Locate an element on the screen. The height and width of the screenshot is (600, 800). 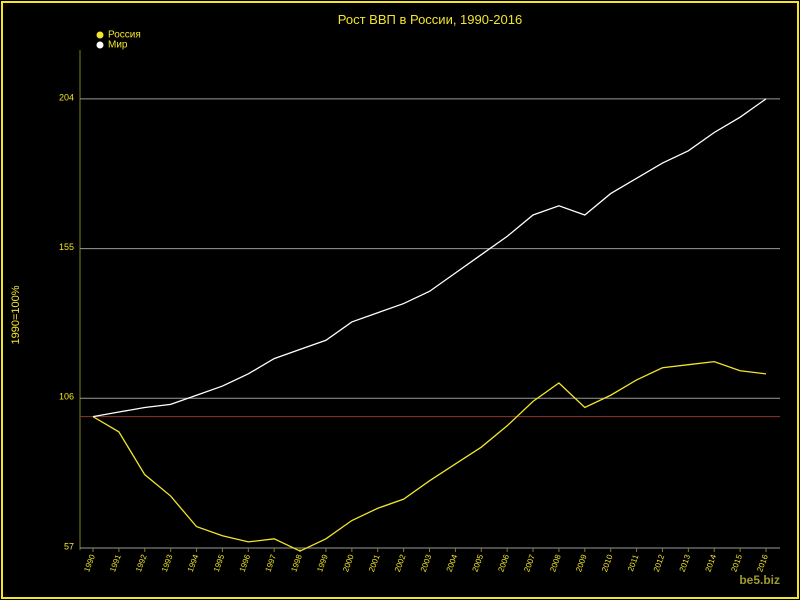
y-axis-label: 1990=100% is located at coordinates (16, 314).